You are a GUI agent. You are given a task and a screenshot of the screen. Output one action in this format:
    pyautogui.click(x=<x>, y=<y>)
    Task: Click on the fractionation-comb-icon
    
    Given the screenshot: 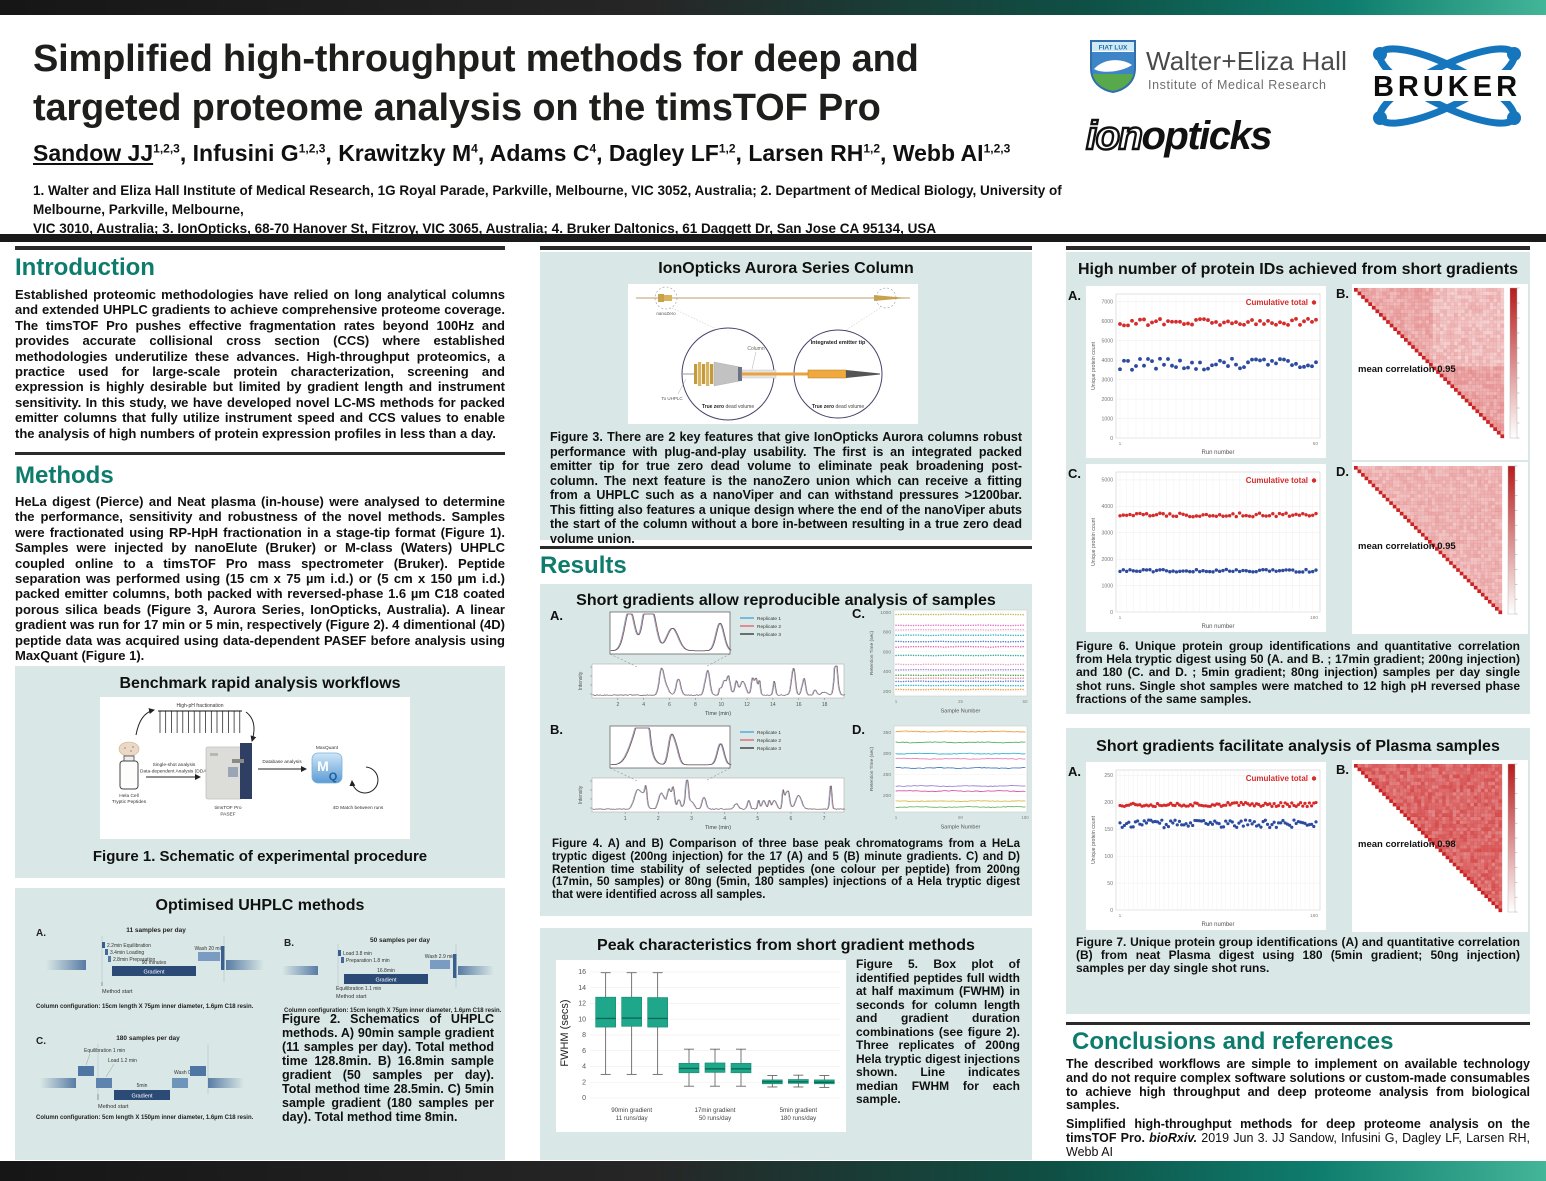 What is the action you would take?
    pyautogui.click(x=200, y=722)
    